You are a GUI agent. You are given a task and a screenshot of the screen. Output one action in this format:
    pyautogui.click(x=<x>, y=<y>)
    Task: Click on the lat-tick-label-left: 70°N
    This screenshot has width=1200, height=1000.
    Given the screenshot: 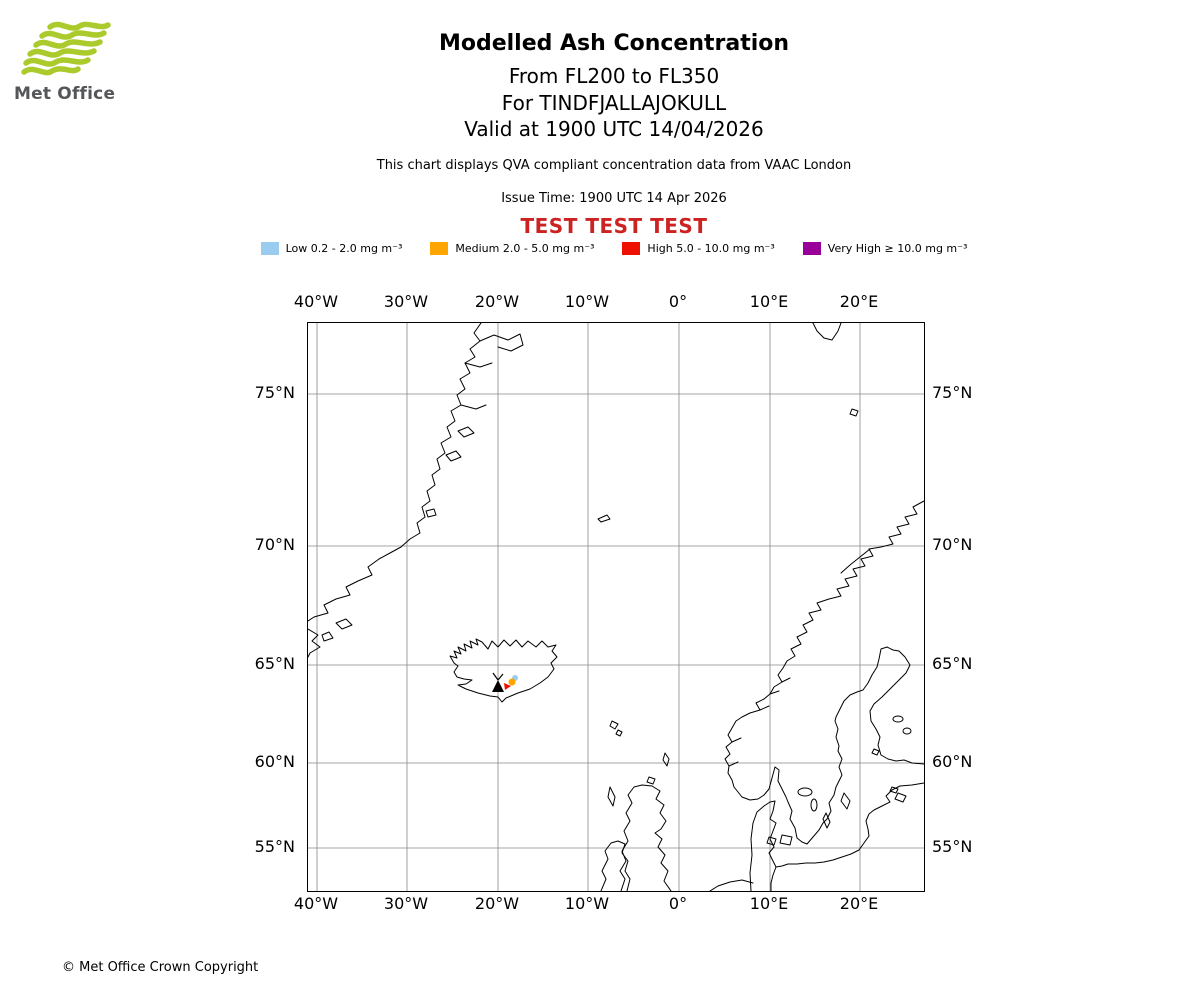 What is the action you would take?
    pyautogui.click(x=274, y=544)
    